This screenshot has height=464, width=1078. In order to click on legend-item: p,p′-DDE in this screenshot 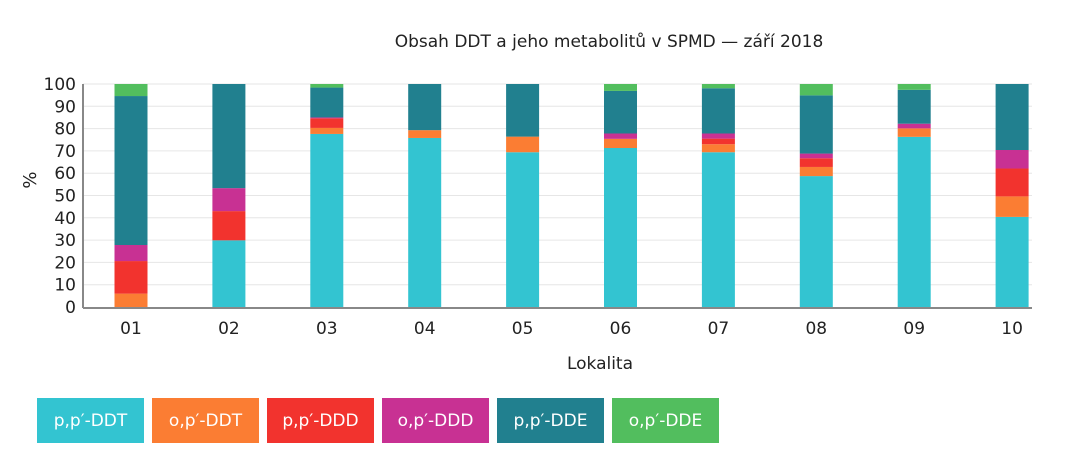, I will do `click(550, 420)`.